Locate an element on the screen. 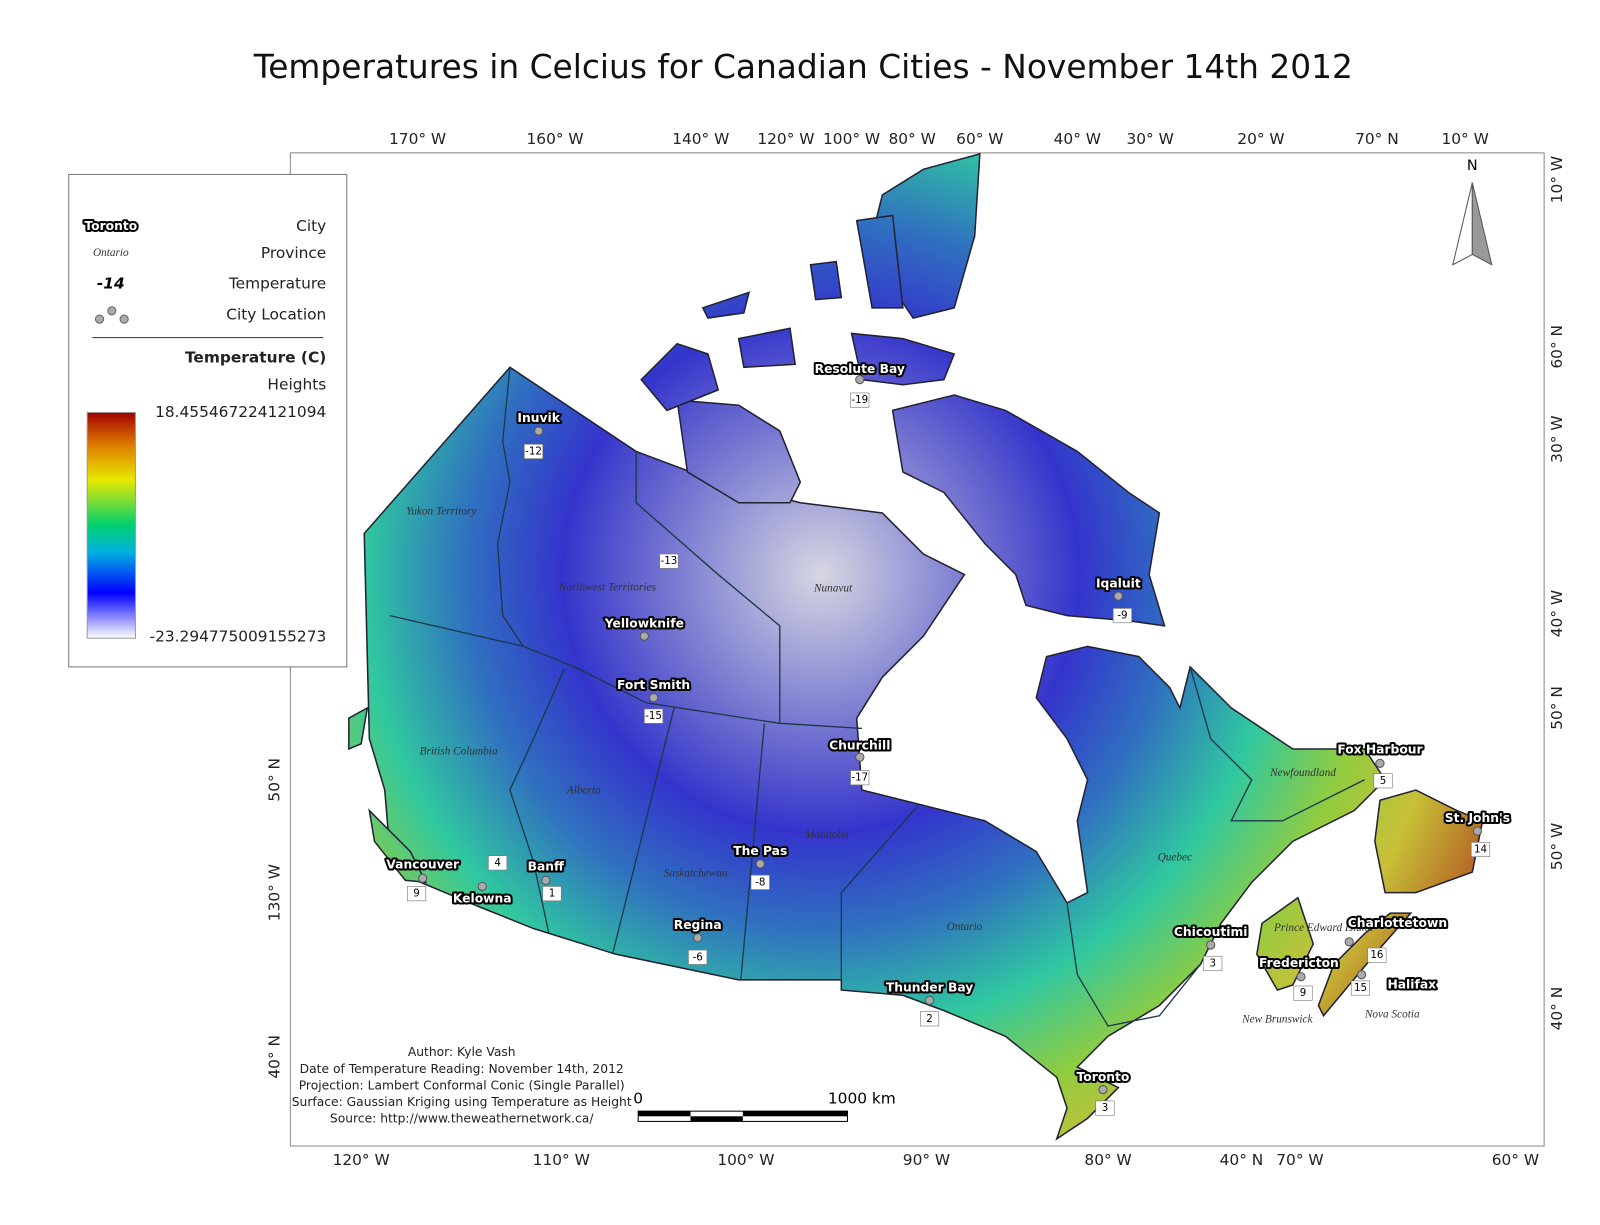 The image size is (1600, 1225). province-label: Manitoba is located at coordinates (826, 835).